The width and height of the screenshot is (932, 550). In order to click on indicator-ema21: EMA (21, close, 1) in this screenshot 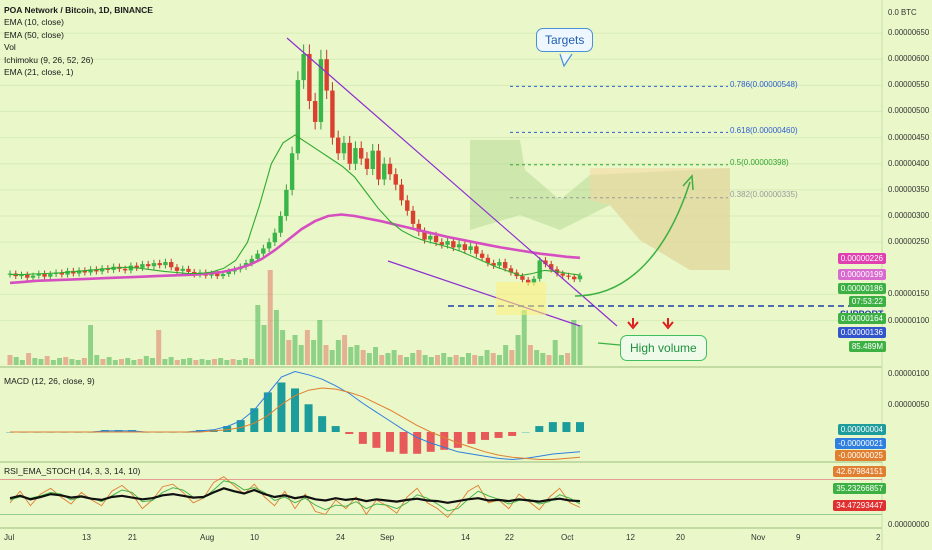, I will do `click(39, 72)`.